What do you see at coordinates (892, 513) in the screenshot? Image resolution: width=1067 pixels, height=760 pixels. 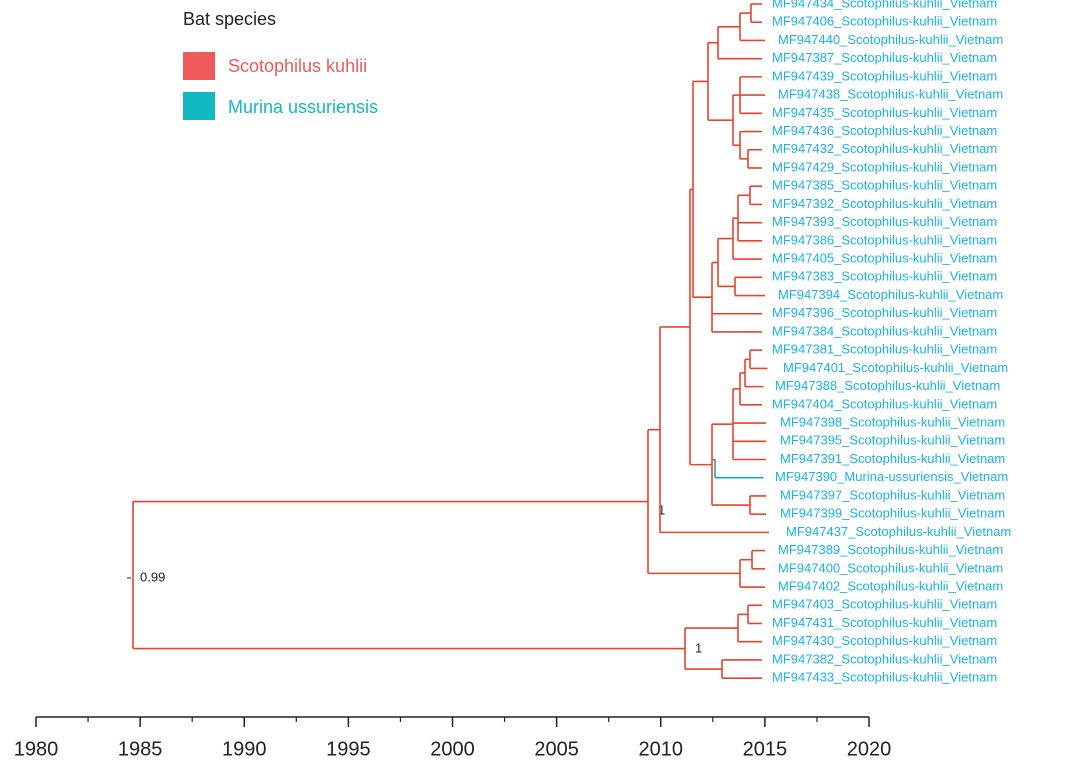 I see `tip-label: MF947399_Scotophilus-kuhlii_Vietnam` at bounding box center [892, 513].